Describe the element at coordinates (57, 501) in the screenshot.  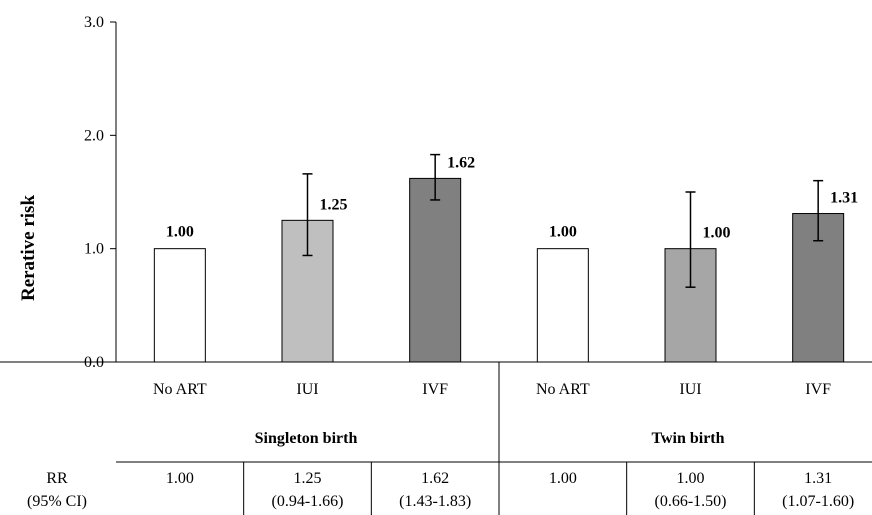
I see `ci-row-label: (95% CI)` at that location.